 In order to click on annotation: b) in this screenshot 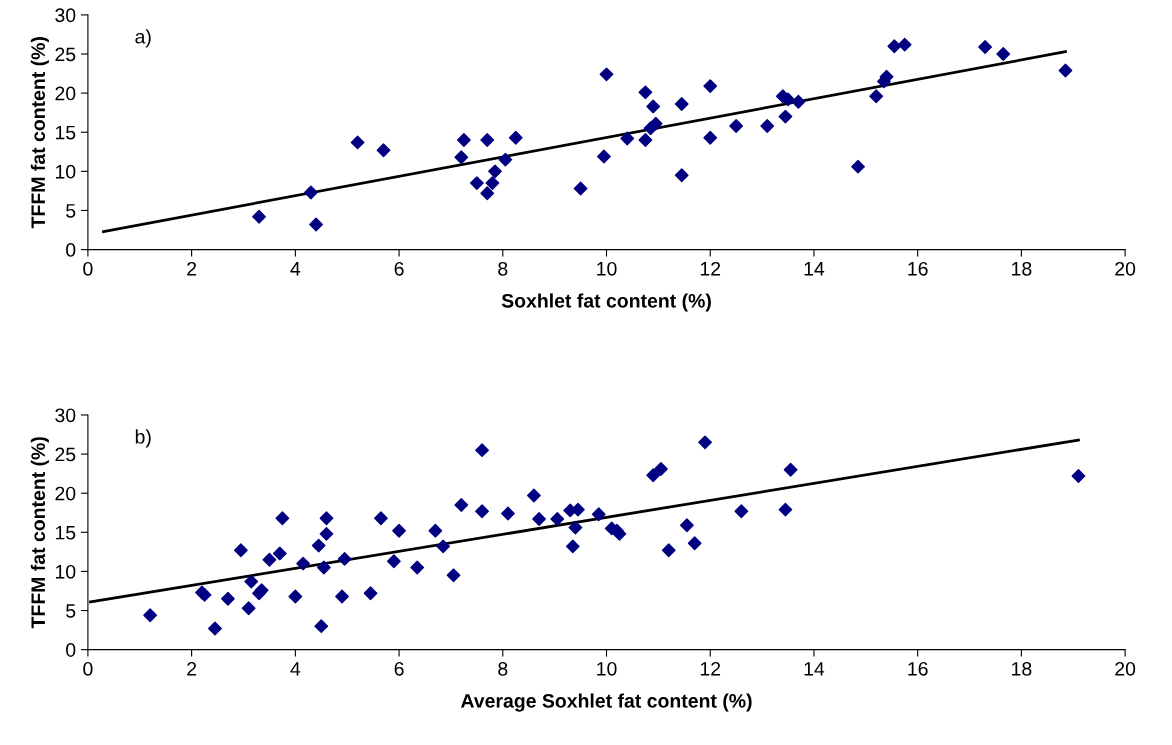, I will do `click(143, 438)`.